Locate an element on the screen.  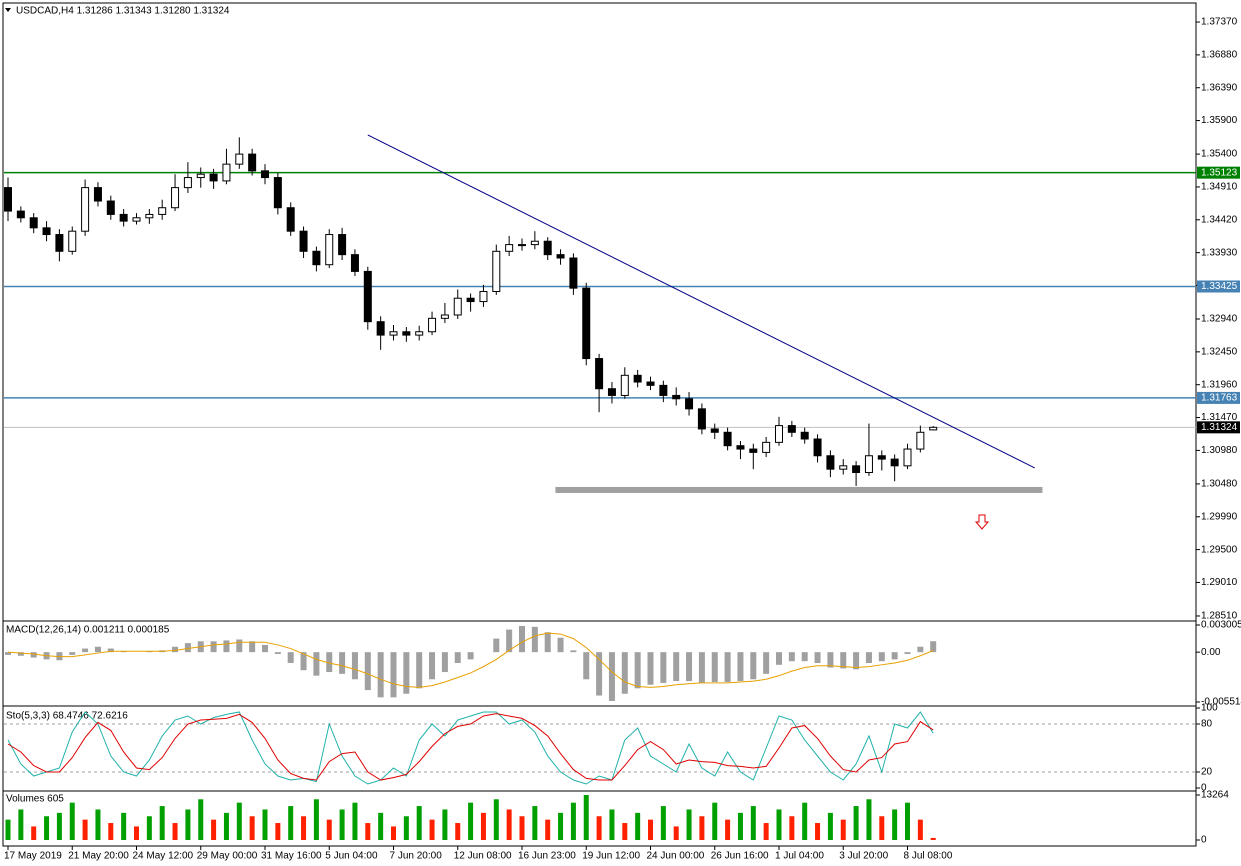
x-tick-label: 24 May 12:00 is located at coordinates (163, 856).